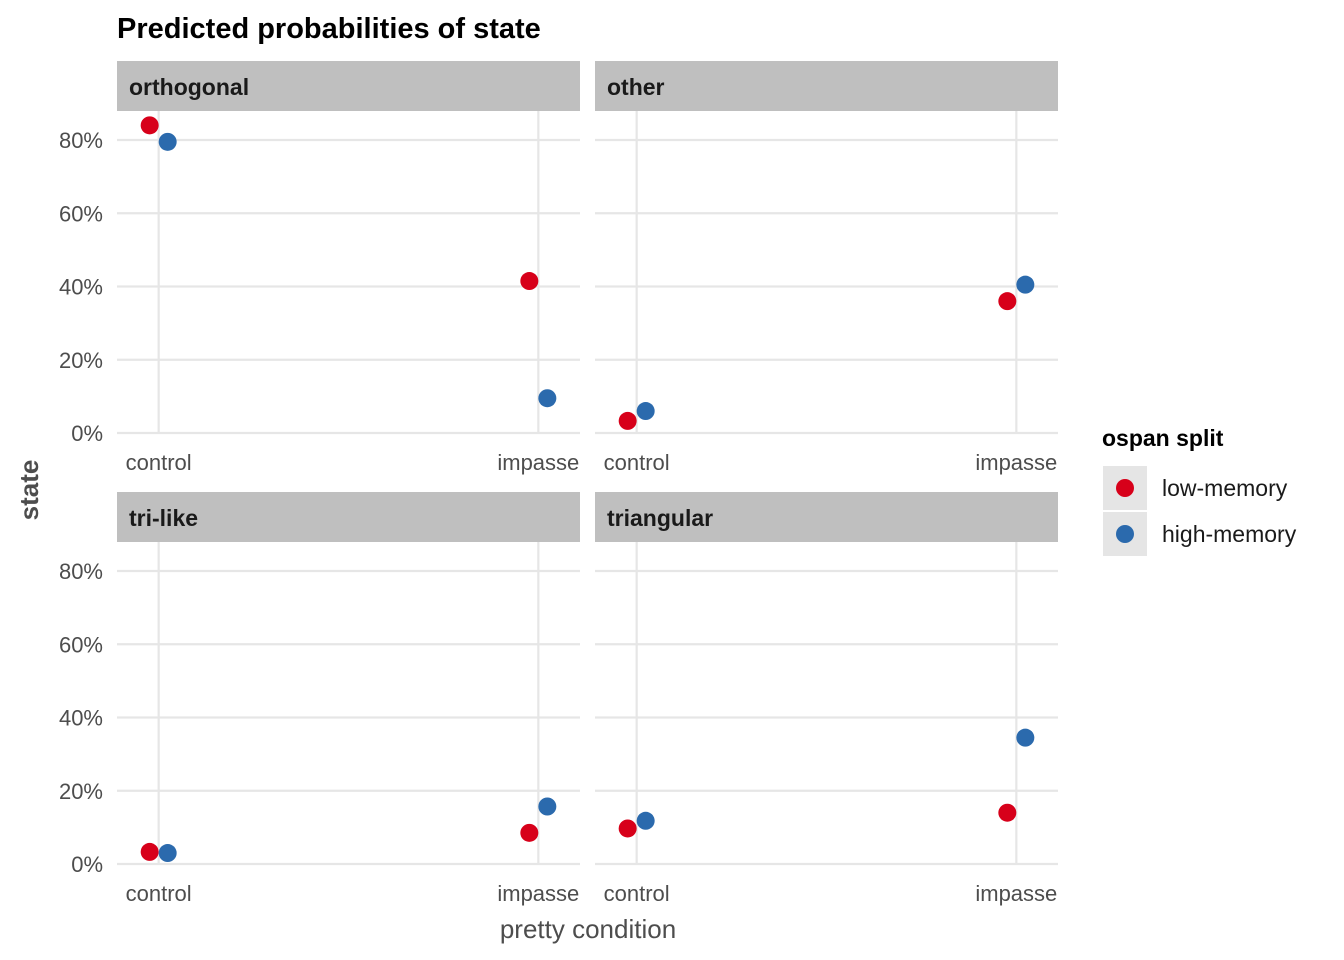  I want to click on y-axis-title: state, so click(29, 490).